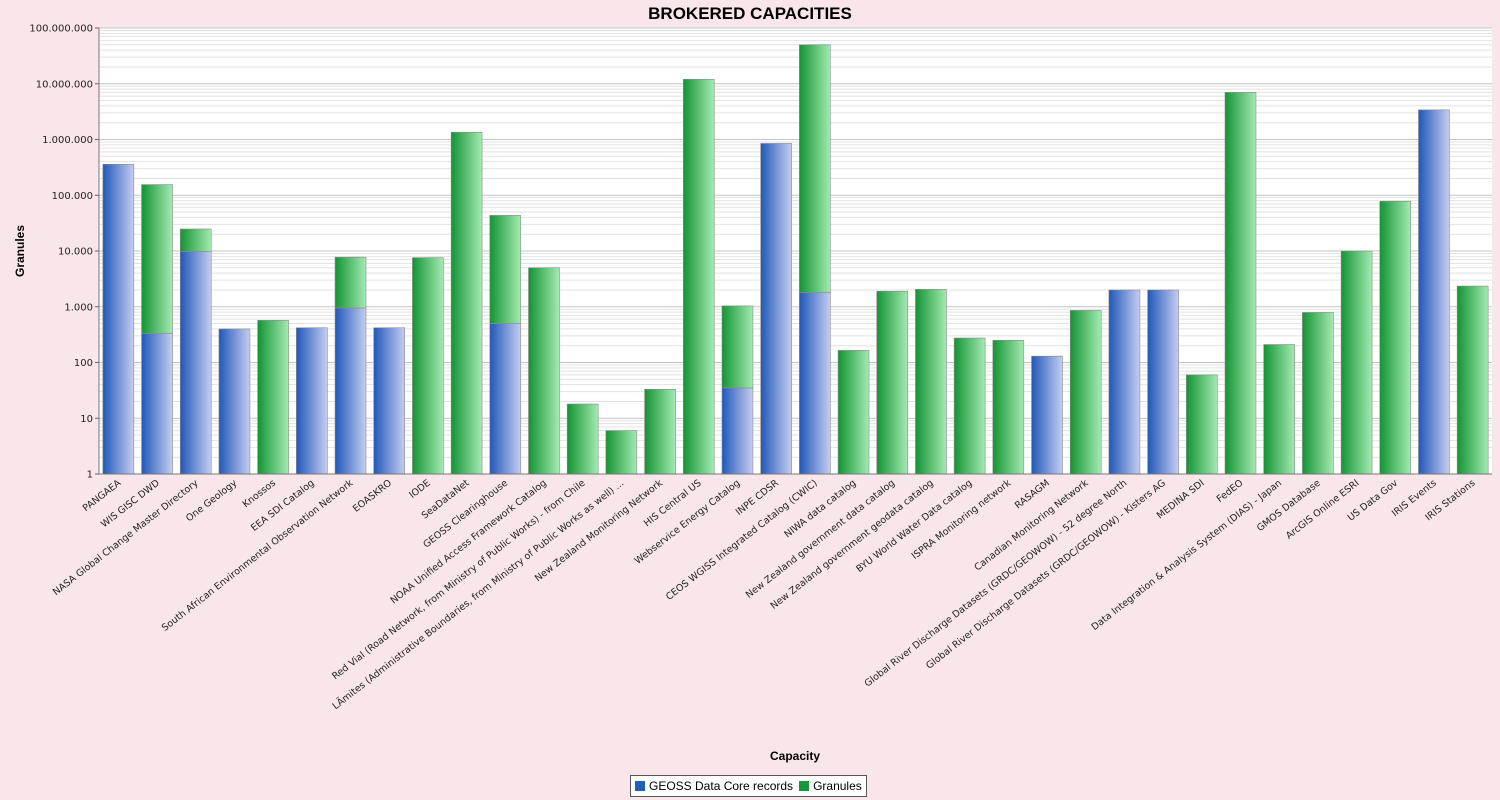  I want to click on legend-item-core: GEOSS Data Core records, so click(714, 786).